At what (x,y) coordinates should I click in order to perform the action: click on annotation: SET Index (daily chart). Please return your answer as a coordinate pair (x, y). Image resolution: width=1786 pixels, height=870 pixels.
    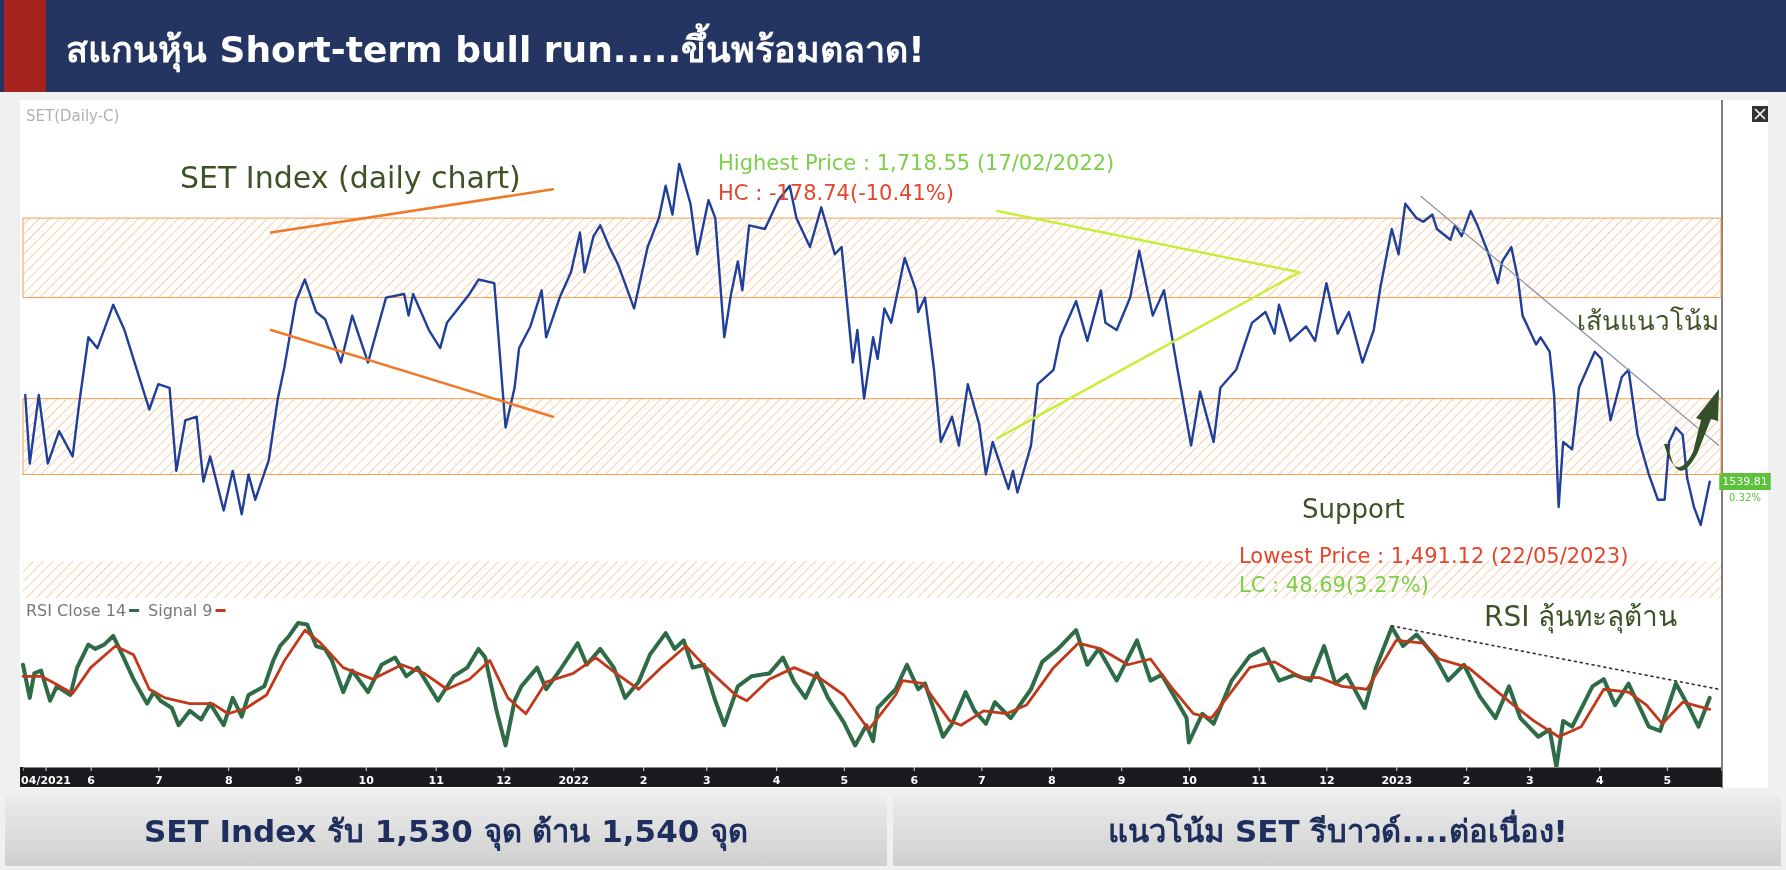
    Looking at the image, I should click on (350, 177).